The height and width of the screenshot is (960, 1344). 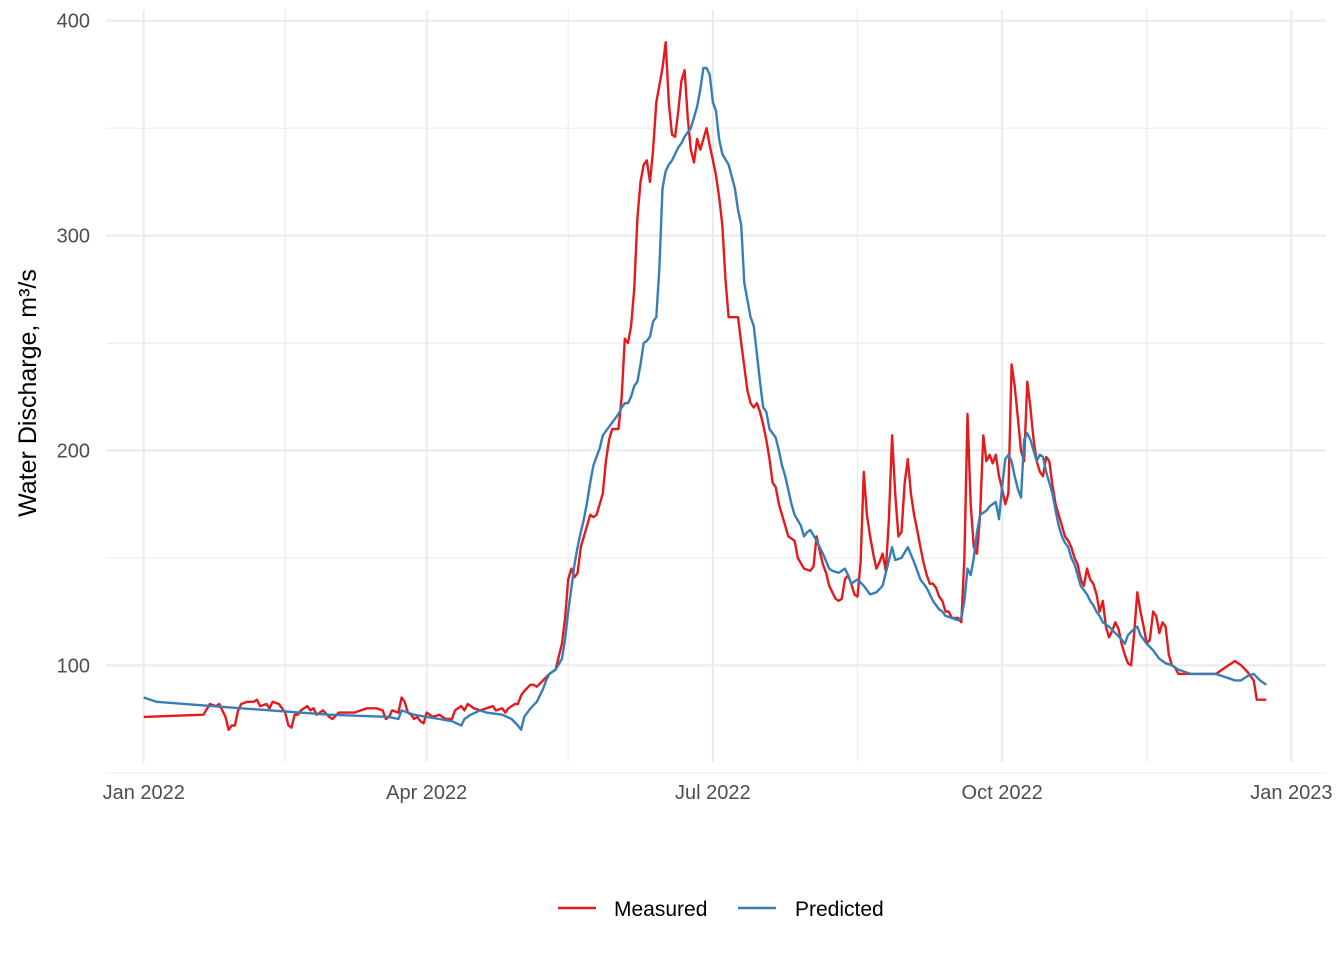 What do you see at coordinates (1002, 793) in the screenshot?
I see `x-tick-label: Oct 2022` at bounding box center [1002, 793].